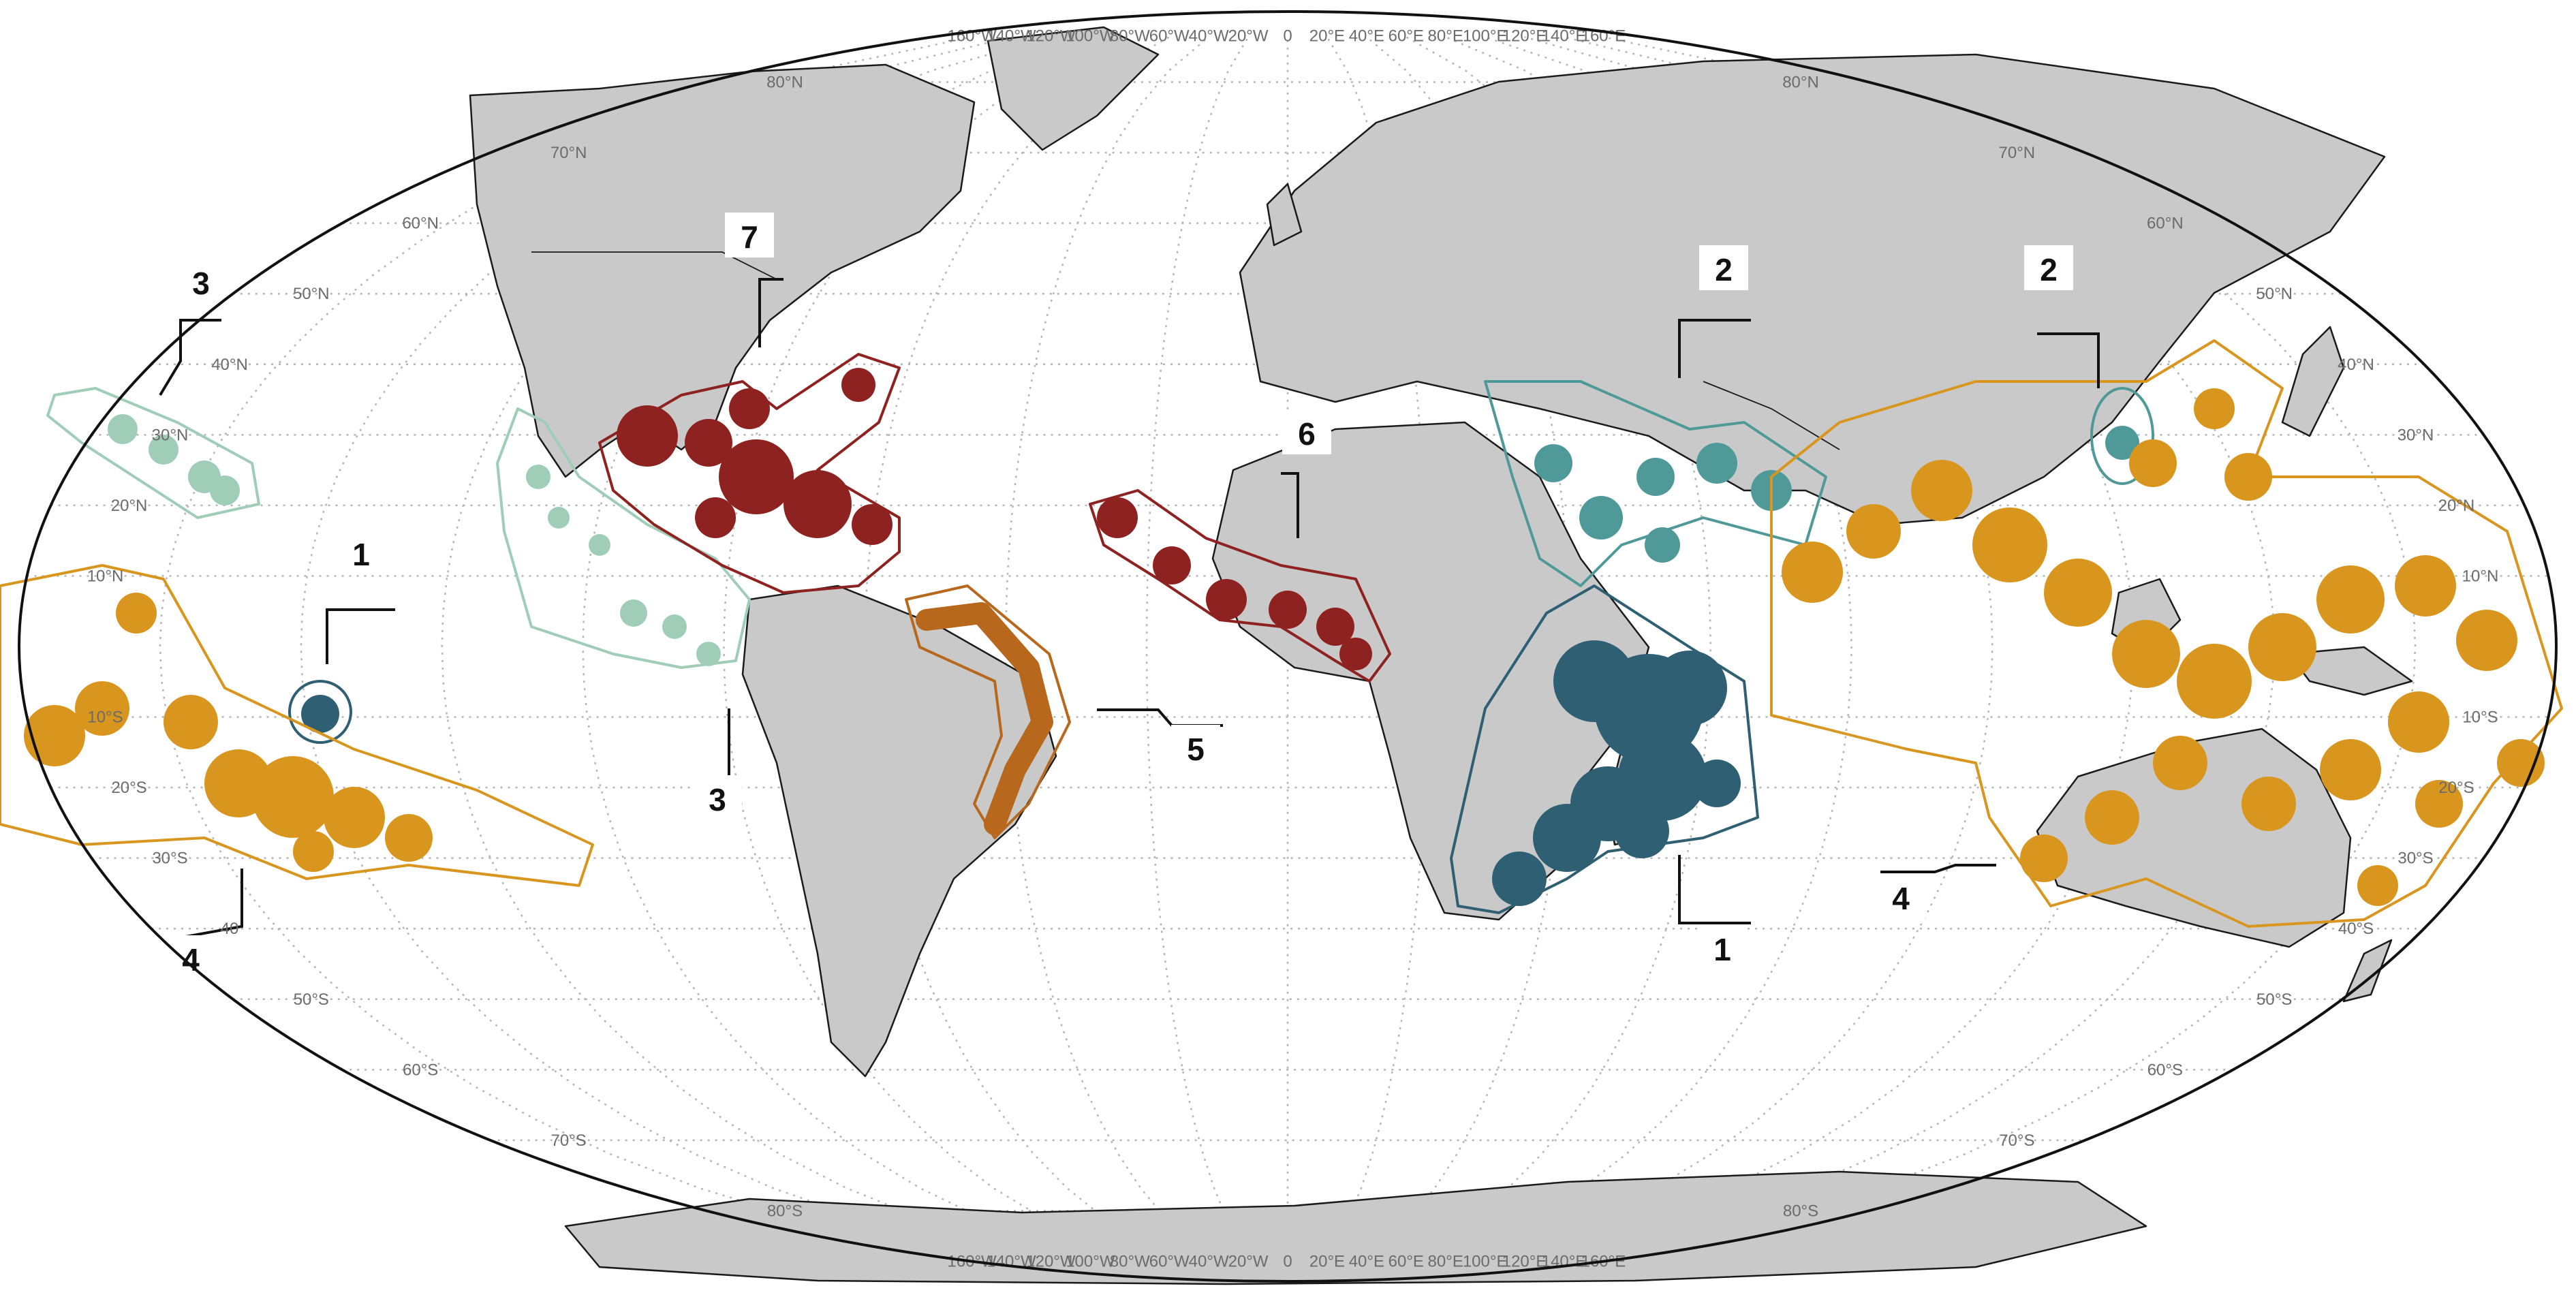 This screenshot has height=1297, width=2576. I want to click on lon-tick-label-top: 80°E, so click(1445, 36).